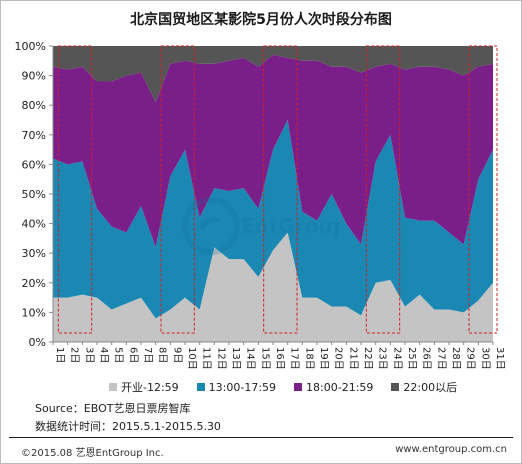 The height and width of the screenshot is (464, 522). Describe the element at coordinates (162, 355) in the screenshot. I see `x-tick-label: 8日` at that location.